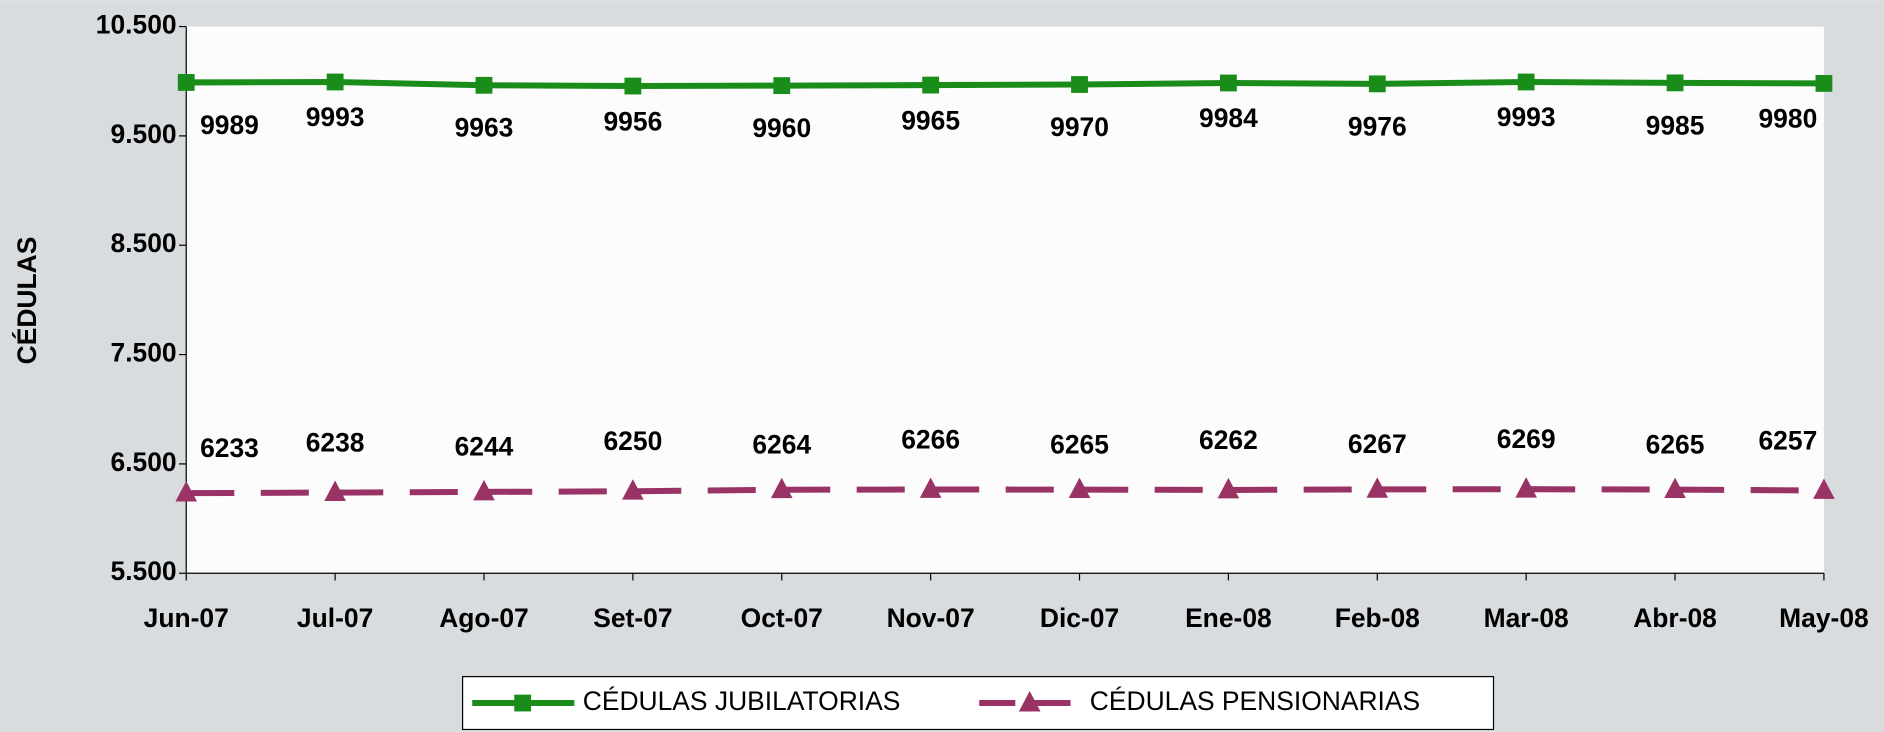 The width and height of the screenshot is (1884, 732). What do you see at coordinates (1228, 440) in the screenshot?
I see `data-label: 6262` at bounding box center [1228, 440].